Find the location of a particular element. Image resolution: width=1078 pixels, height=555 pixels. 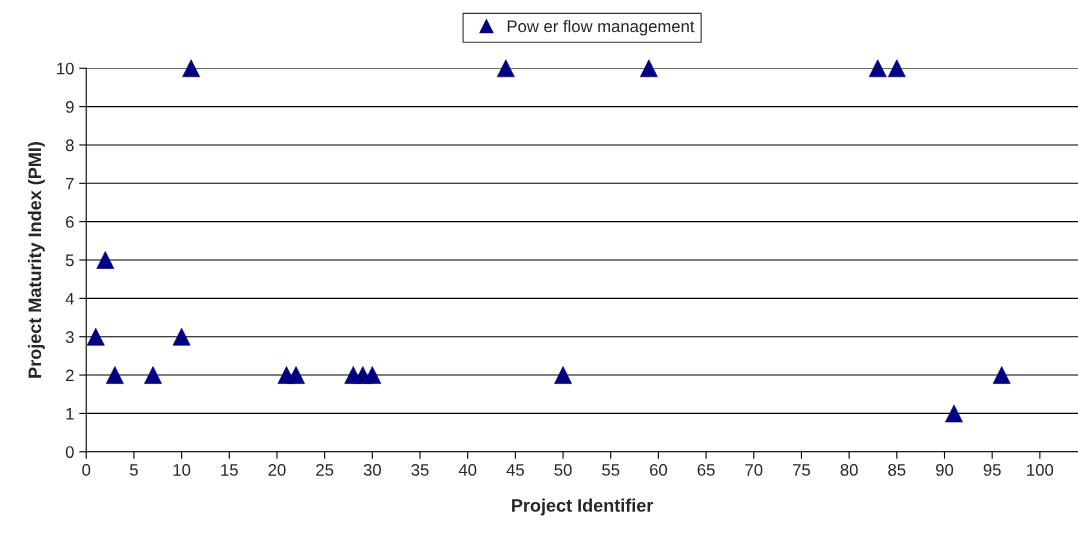

x-tick-label: 40 is located at coordinates (467, 470).